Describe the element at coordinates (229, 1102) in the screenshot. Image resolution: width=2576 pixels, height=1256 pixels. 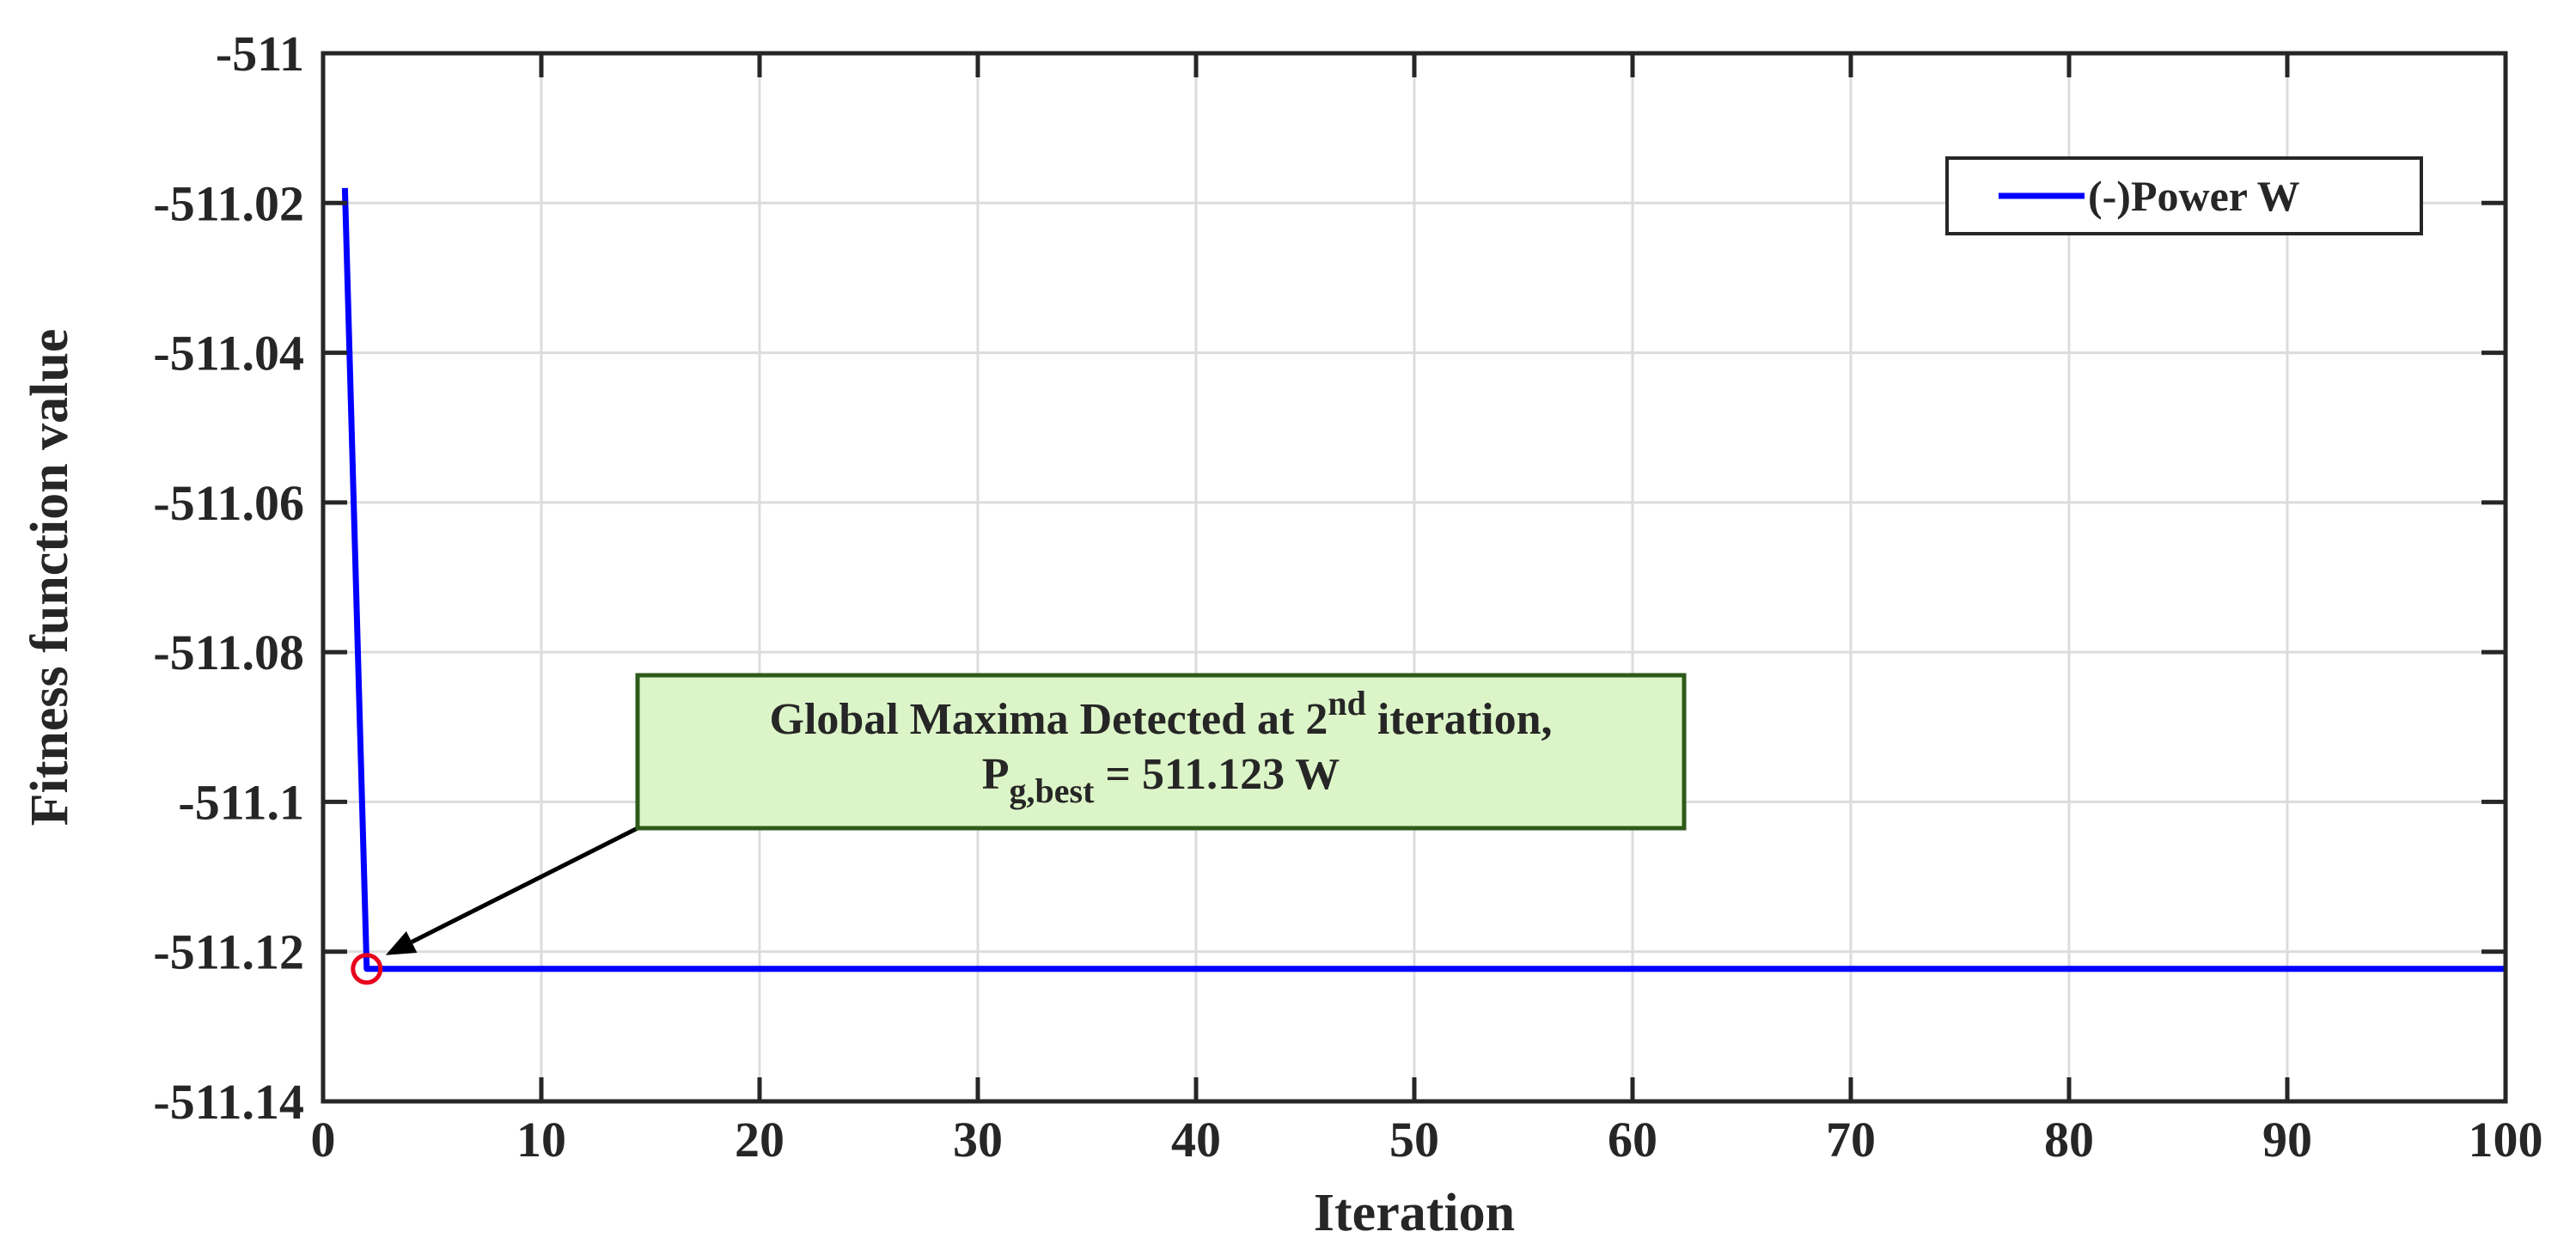
I see `y-tick-label: -511.14` at that location.